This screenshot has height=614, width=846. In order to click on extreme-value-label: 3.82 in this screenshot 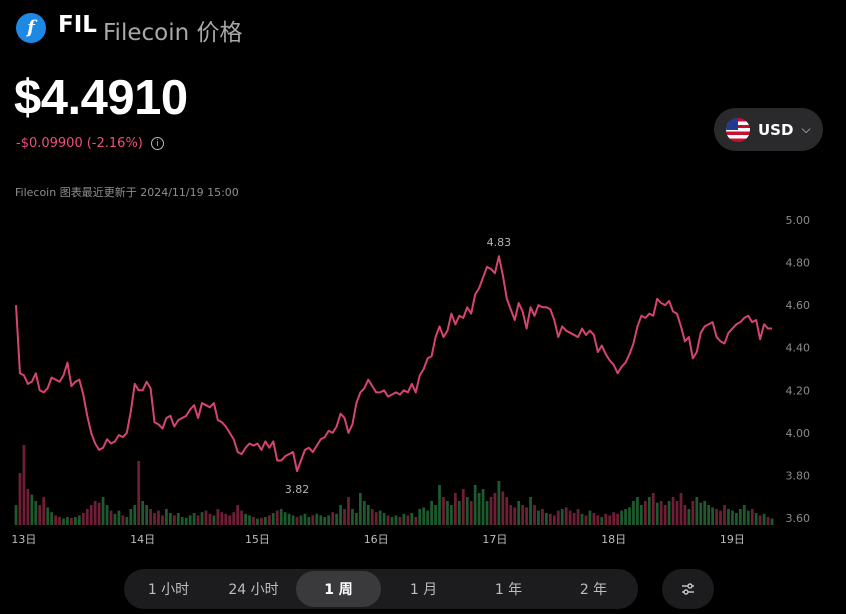, I will do `click(297, 489)`.